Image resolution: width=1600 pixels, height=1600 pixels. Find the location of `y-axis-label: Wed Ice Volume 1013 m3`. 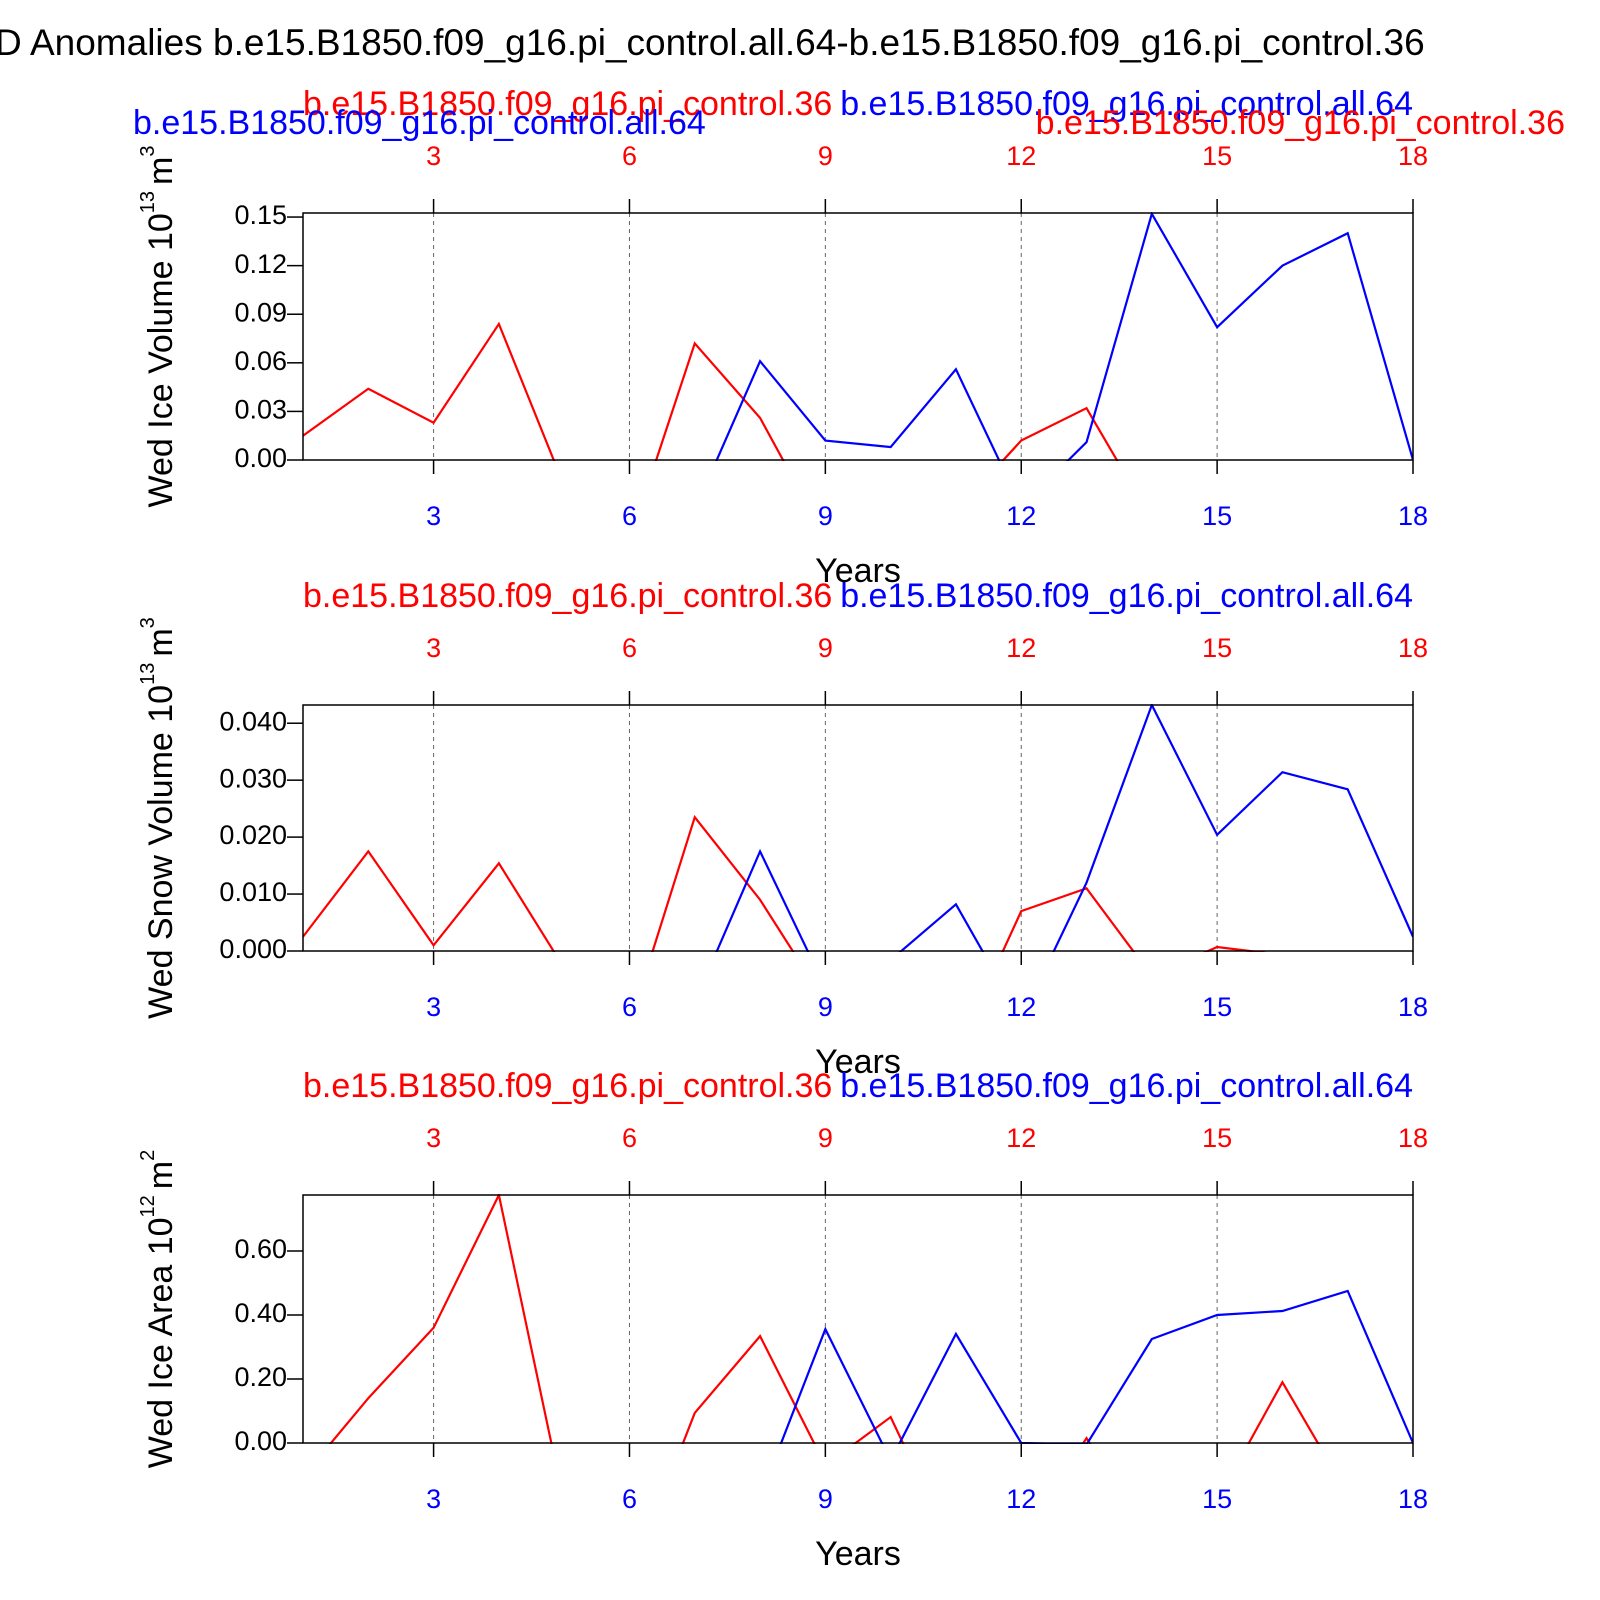

y-axis-label: Wed Ice Volume 1013 m3 is located at coordinates (158, 327).